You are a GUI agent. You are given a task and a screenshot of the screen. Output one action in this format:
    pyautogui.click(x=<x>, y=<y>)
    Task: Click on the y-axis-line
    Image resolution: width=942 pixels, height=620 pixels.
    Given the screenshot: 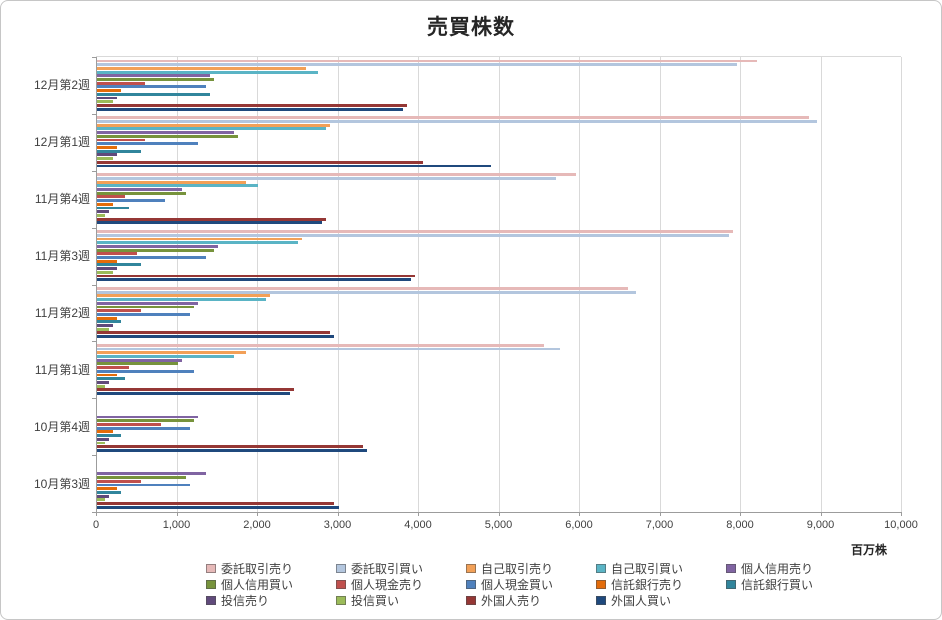 What is the action you would take?
    pyautogui.click(x=96, y=284)
    